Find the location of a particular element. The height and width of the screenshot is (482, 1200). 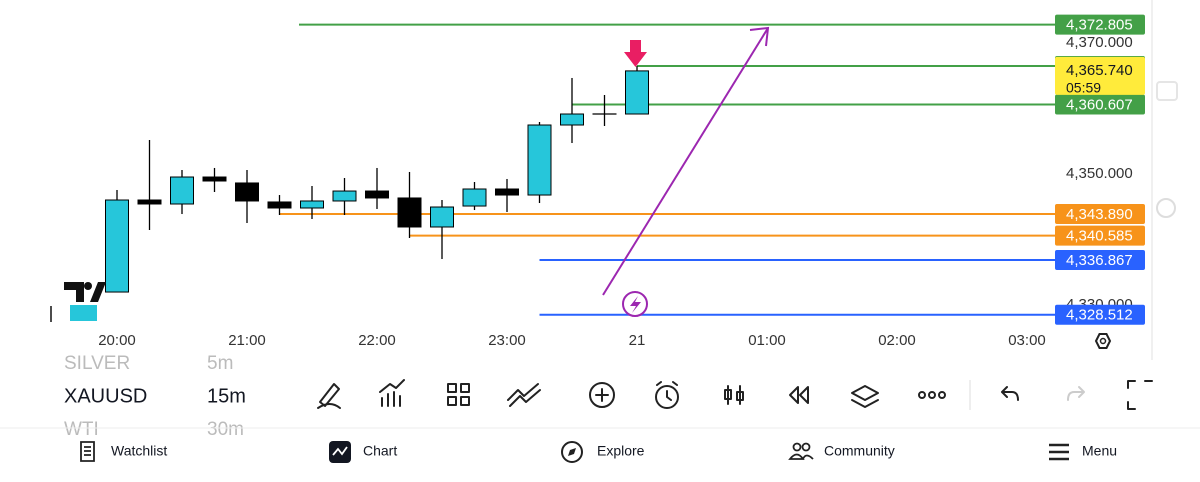

current-price-box is located at coordinates (1100, 75).